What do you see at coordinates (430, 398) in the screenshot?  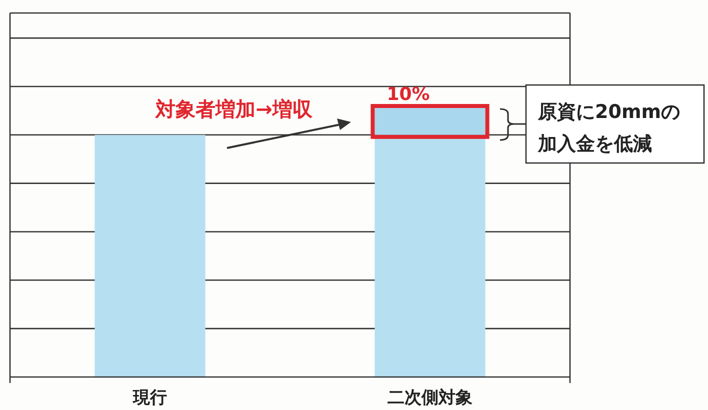 I see `x-tick-label: 二次側対象` at bounding box center [430, 398].